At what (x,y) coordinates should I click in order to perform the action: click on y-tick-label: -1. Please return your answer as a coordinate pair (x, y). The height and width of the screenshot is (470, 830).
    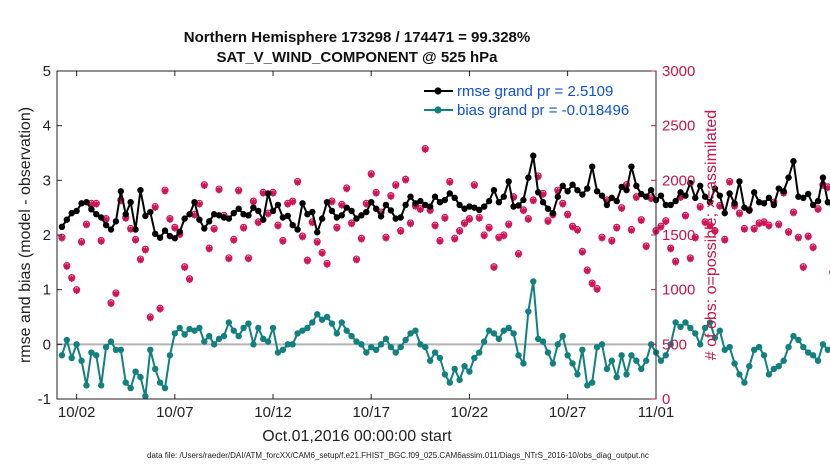
    Looking at the image, I should click on (44, 399).